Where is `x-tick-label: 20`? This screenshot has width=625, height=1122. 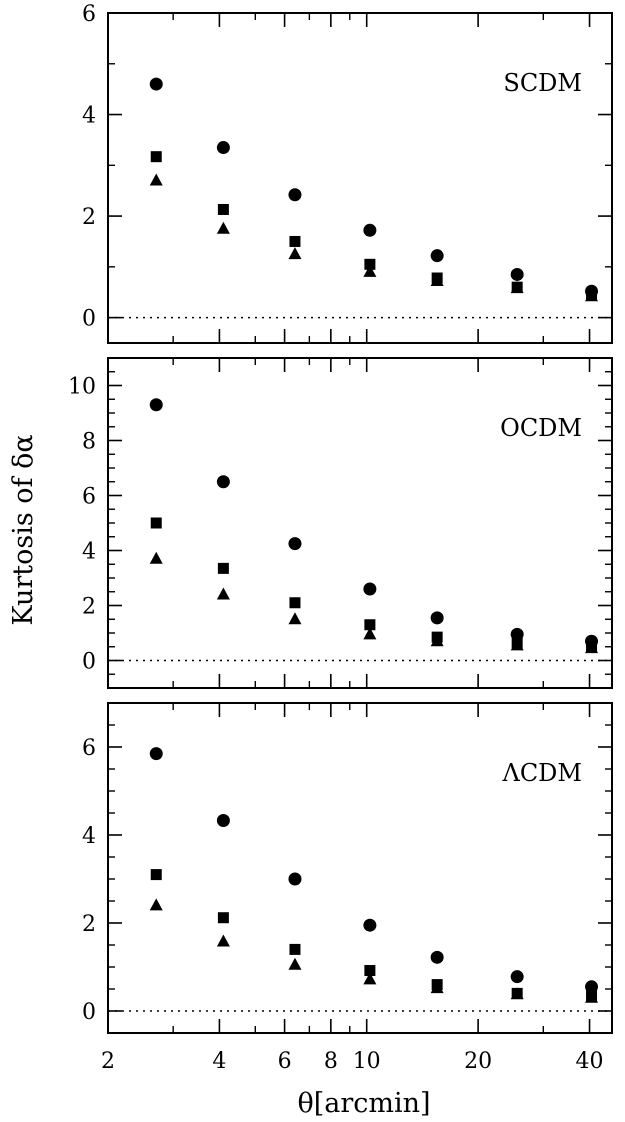
x-tick-label: 20 is located at coordinates (478, 1061).